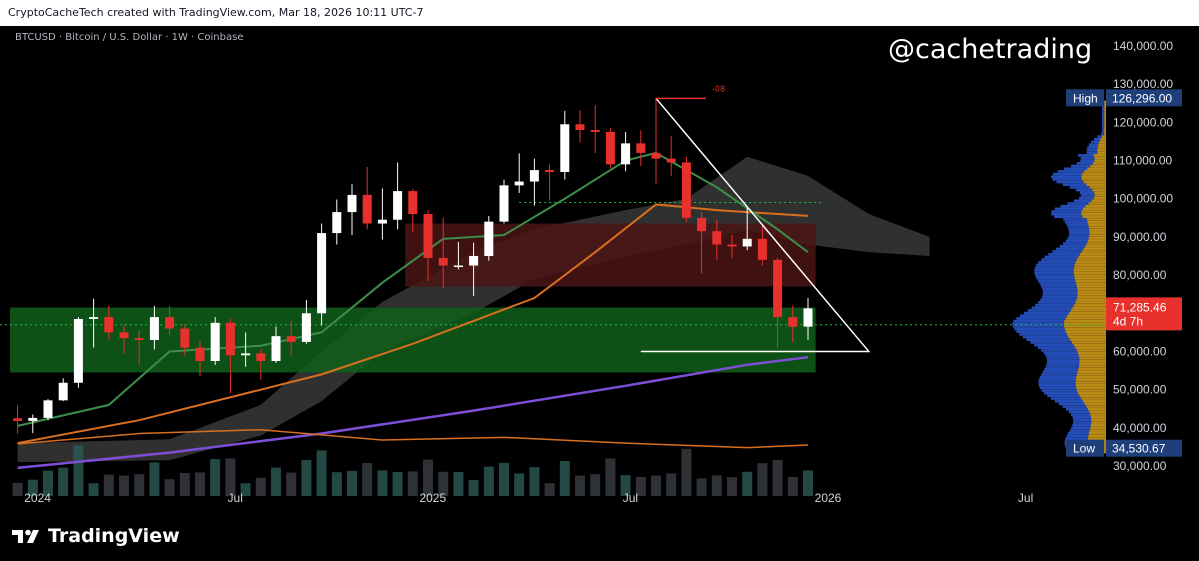 This screenshot has height=561, width=1199. Describe the element at coordinates (718, 88) in the screenshot. I see `ath-annotation: -08` at that location.